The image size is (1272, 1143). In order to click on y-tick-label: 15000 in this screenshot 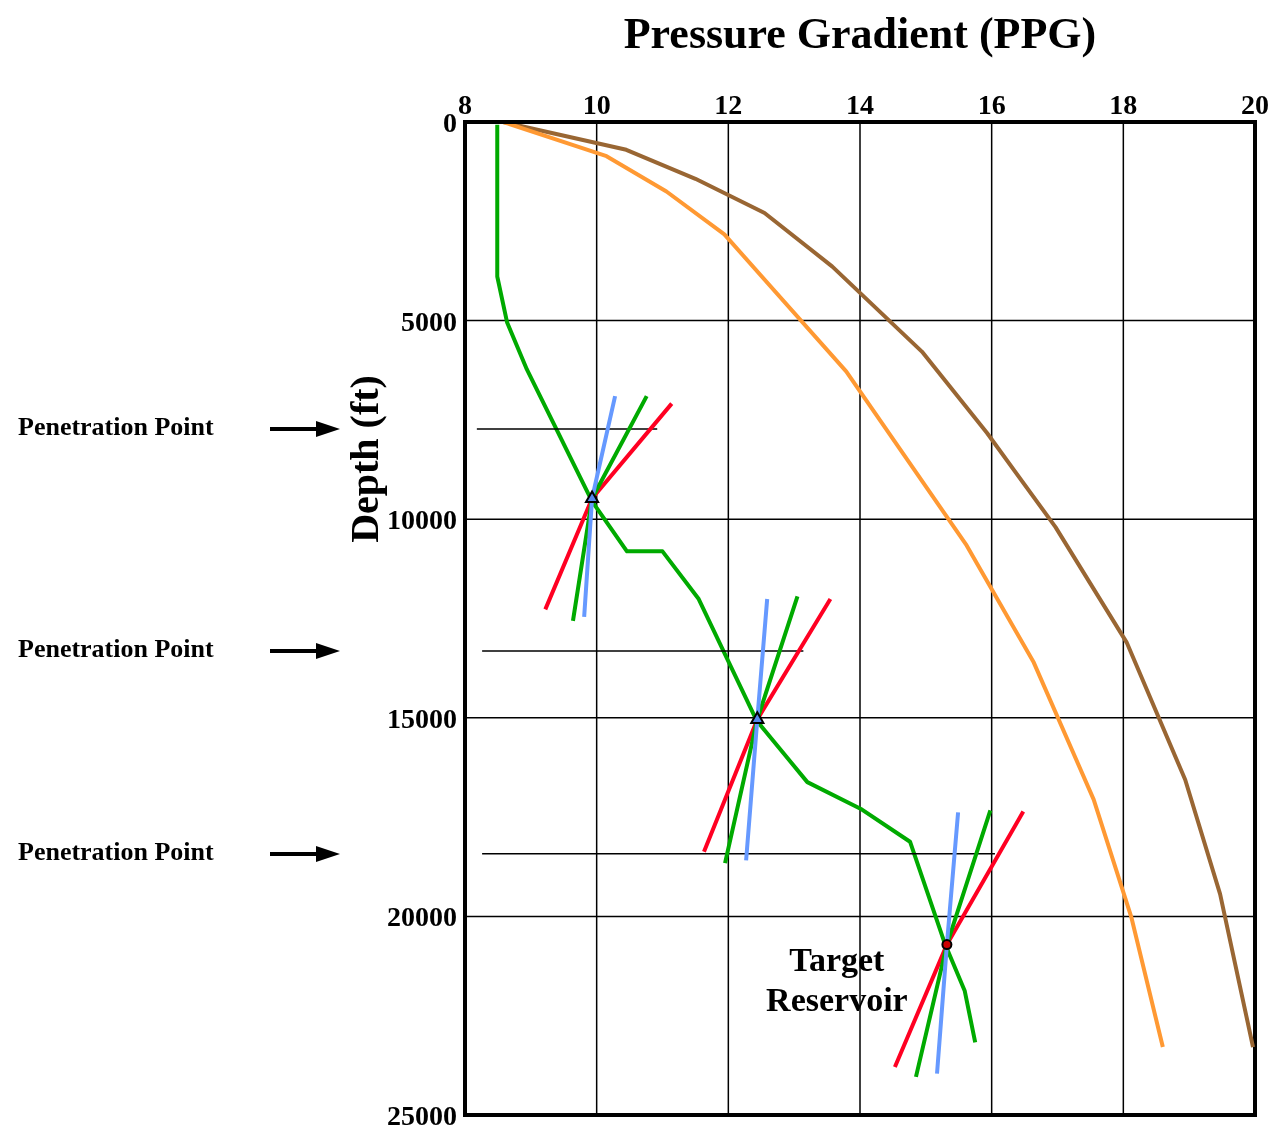, I will do `click(422, 718)`.